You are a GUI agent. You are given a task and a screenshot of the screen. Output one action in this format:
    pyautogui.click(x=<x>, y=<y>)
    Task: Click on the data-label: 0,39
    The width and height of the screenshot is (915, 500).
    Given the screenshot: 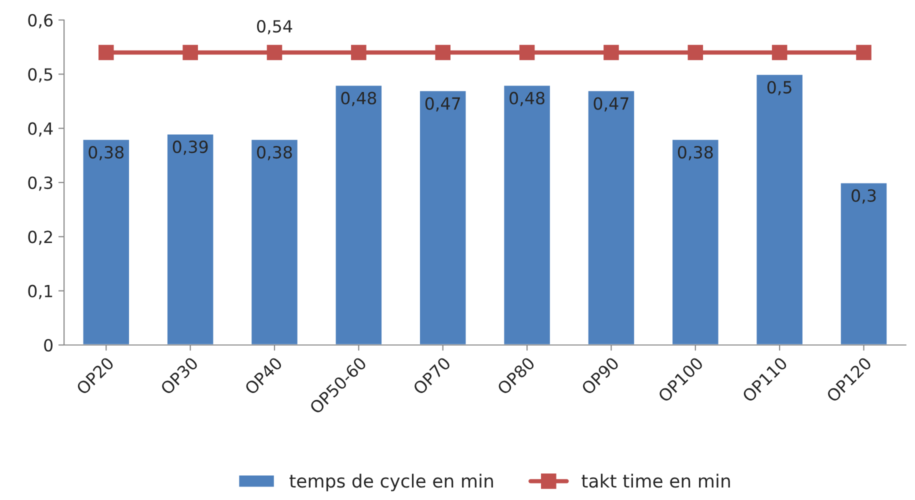 What is the action you would take?
    pyautogui.click(x=190, y=147)
    